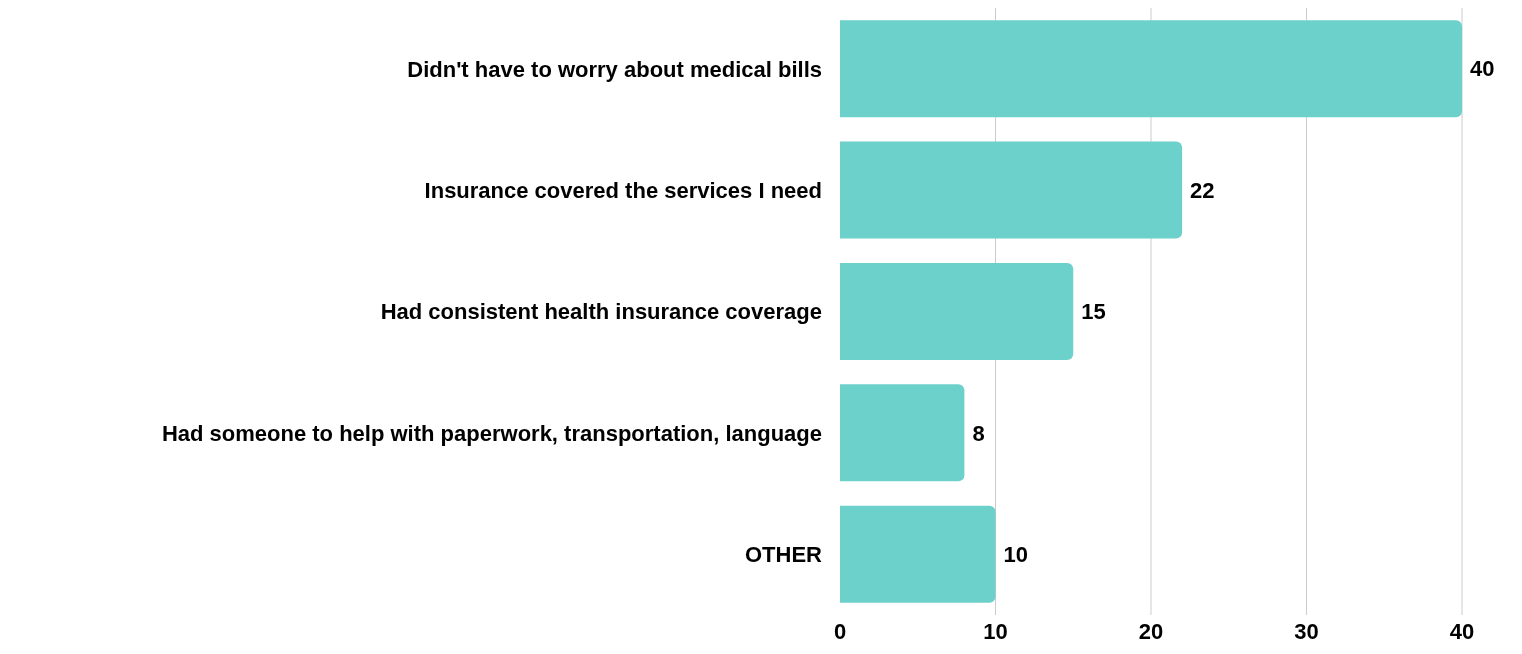 This screenshot has width=1522, height=654. What do you see at coordinates (614, 69) in the screenshot?
I see `y-tick-label: Didn't have to worry about medical bills` at bounding box center [614, 69].